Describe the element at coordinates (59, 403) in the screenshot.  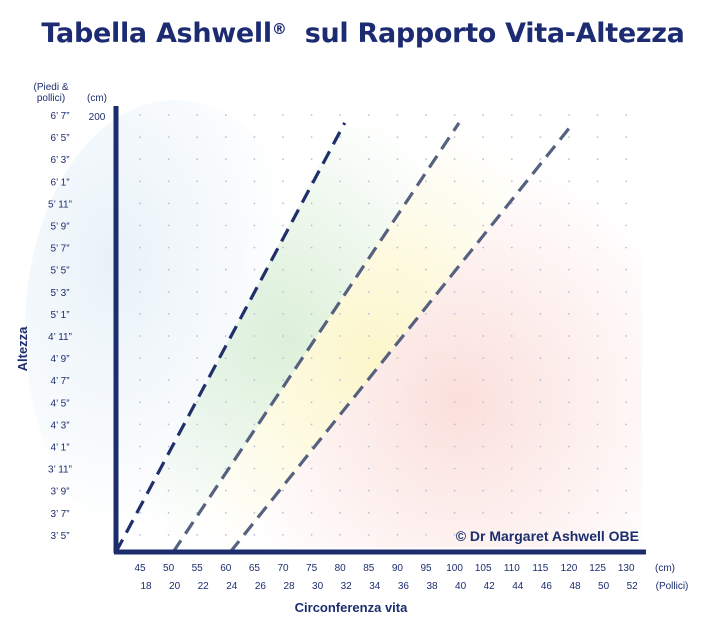
I see `y-tick-feet: 4’ 5”` at that location.